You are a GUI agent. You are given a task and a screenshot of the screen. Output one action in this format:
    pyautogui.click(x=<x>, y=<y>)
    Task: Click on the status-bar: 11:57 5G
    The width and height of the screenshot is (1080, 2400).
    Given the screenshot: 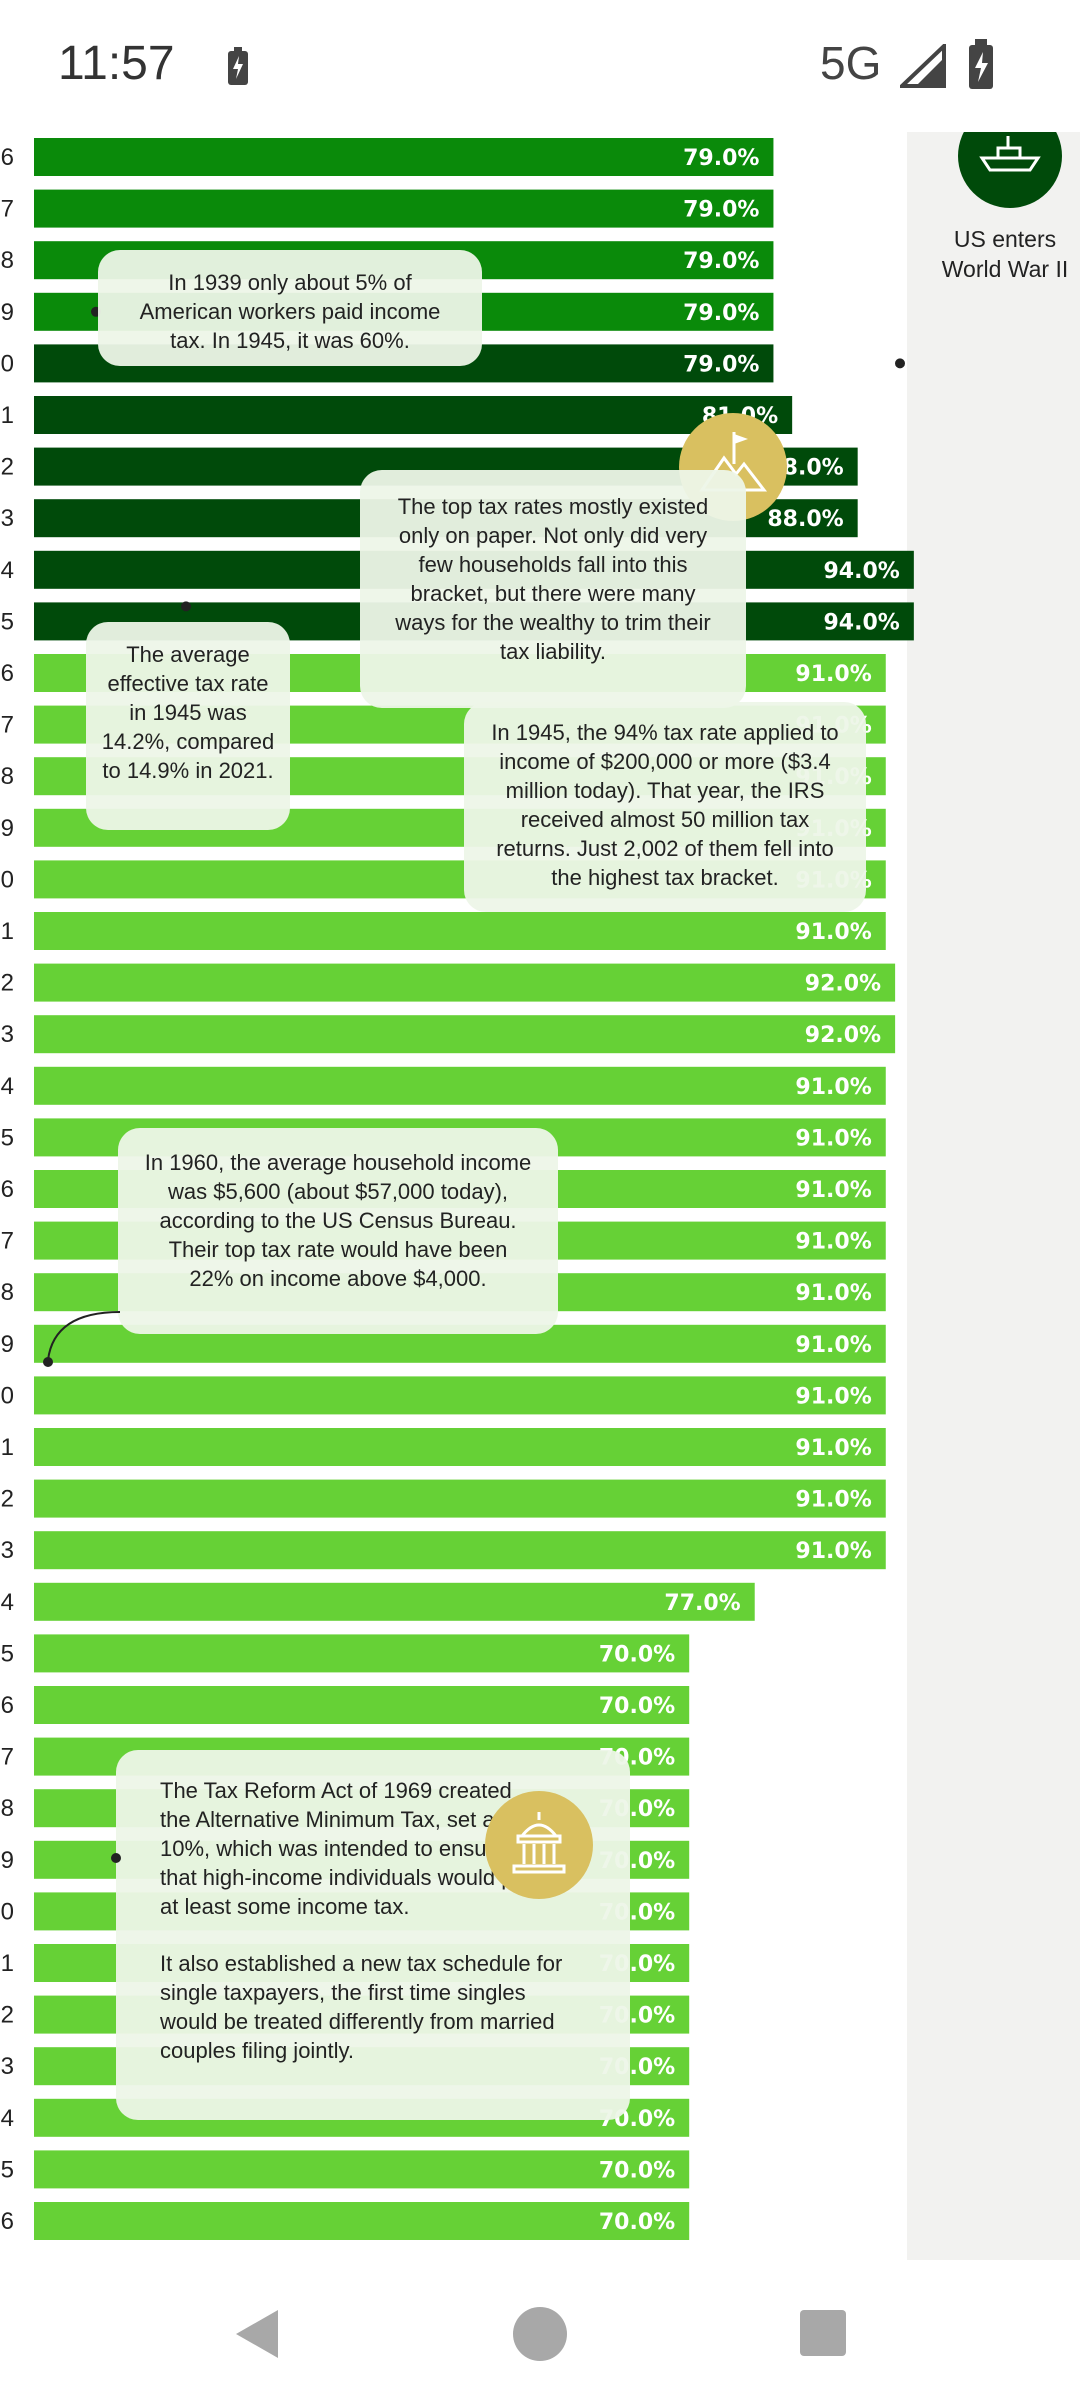 What is the action you would take?
    pyautogui.click(x=540, y=65)
    